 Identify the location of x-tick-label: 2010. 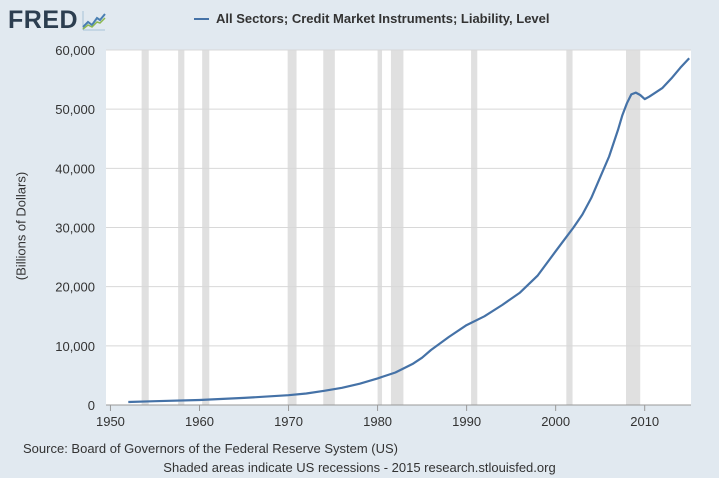
(644, 421).